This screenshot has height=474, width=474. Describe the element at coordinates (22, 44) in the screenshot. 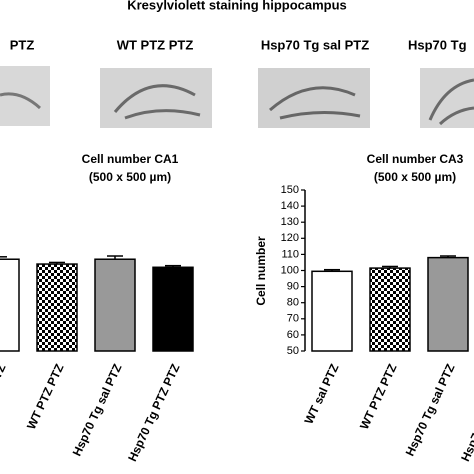

I see `image-label: PTZ` at that location.